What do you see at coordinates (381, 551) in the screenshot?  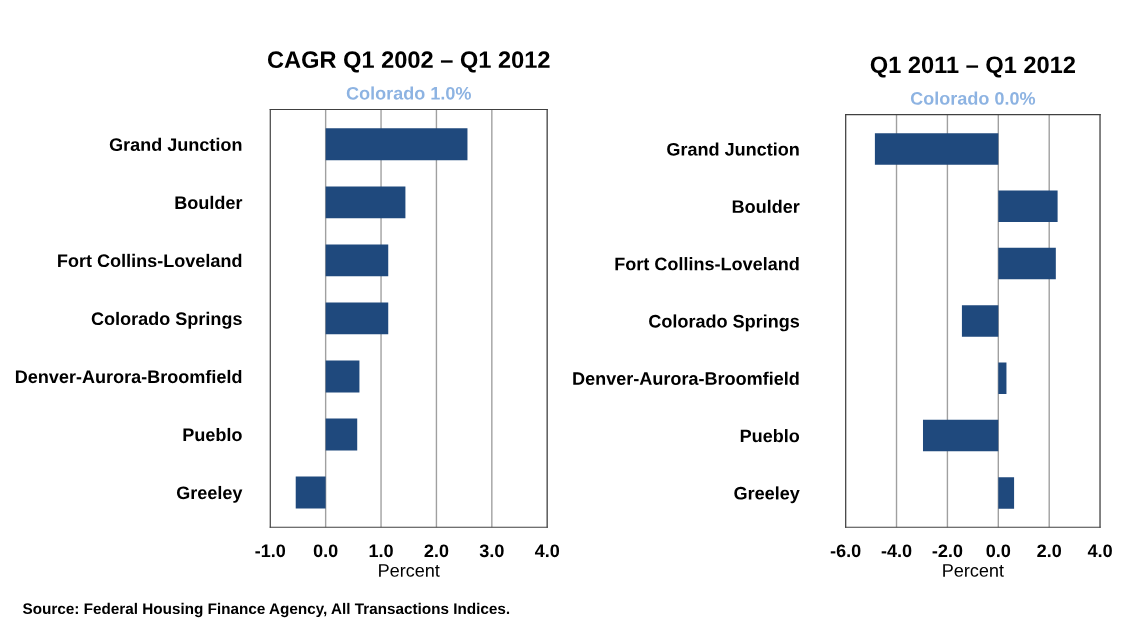 I see `x-tick-label: 1.0` at bounding box center [381, 551].